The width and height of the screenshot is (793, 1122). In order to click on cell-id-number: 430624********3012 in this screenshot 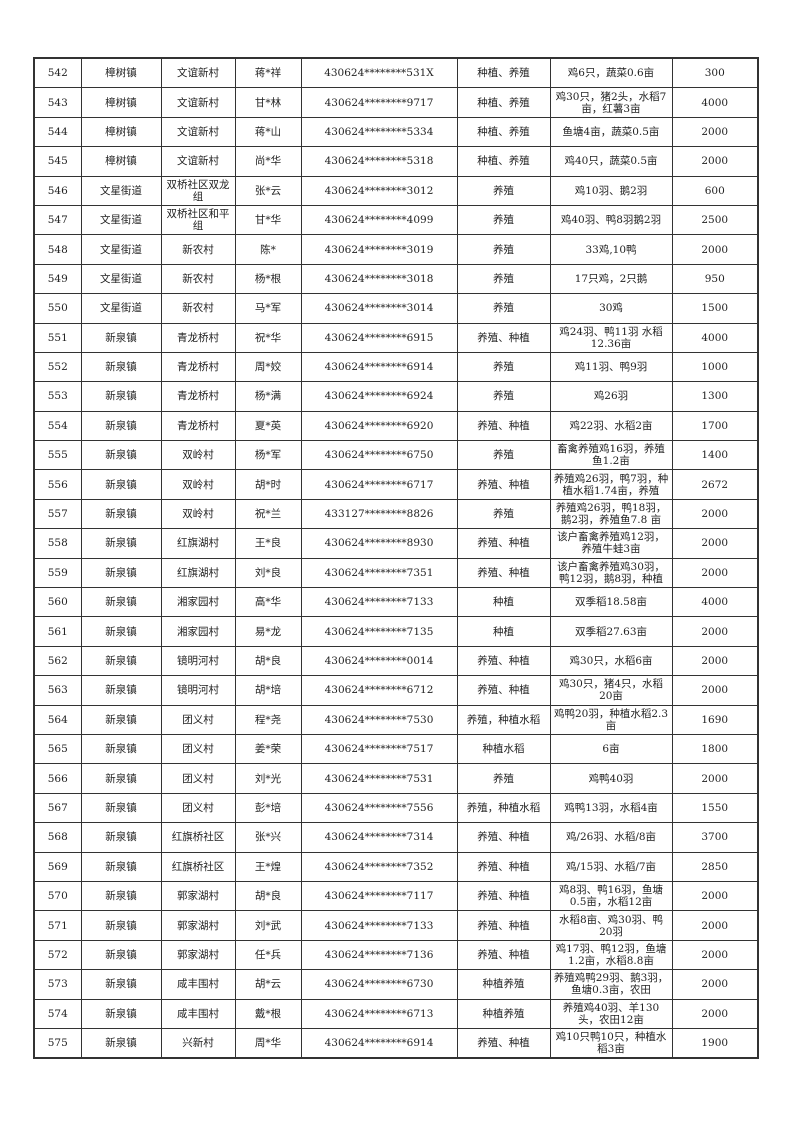, I will do `click(379, 190)`.